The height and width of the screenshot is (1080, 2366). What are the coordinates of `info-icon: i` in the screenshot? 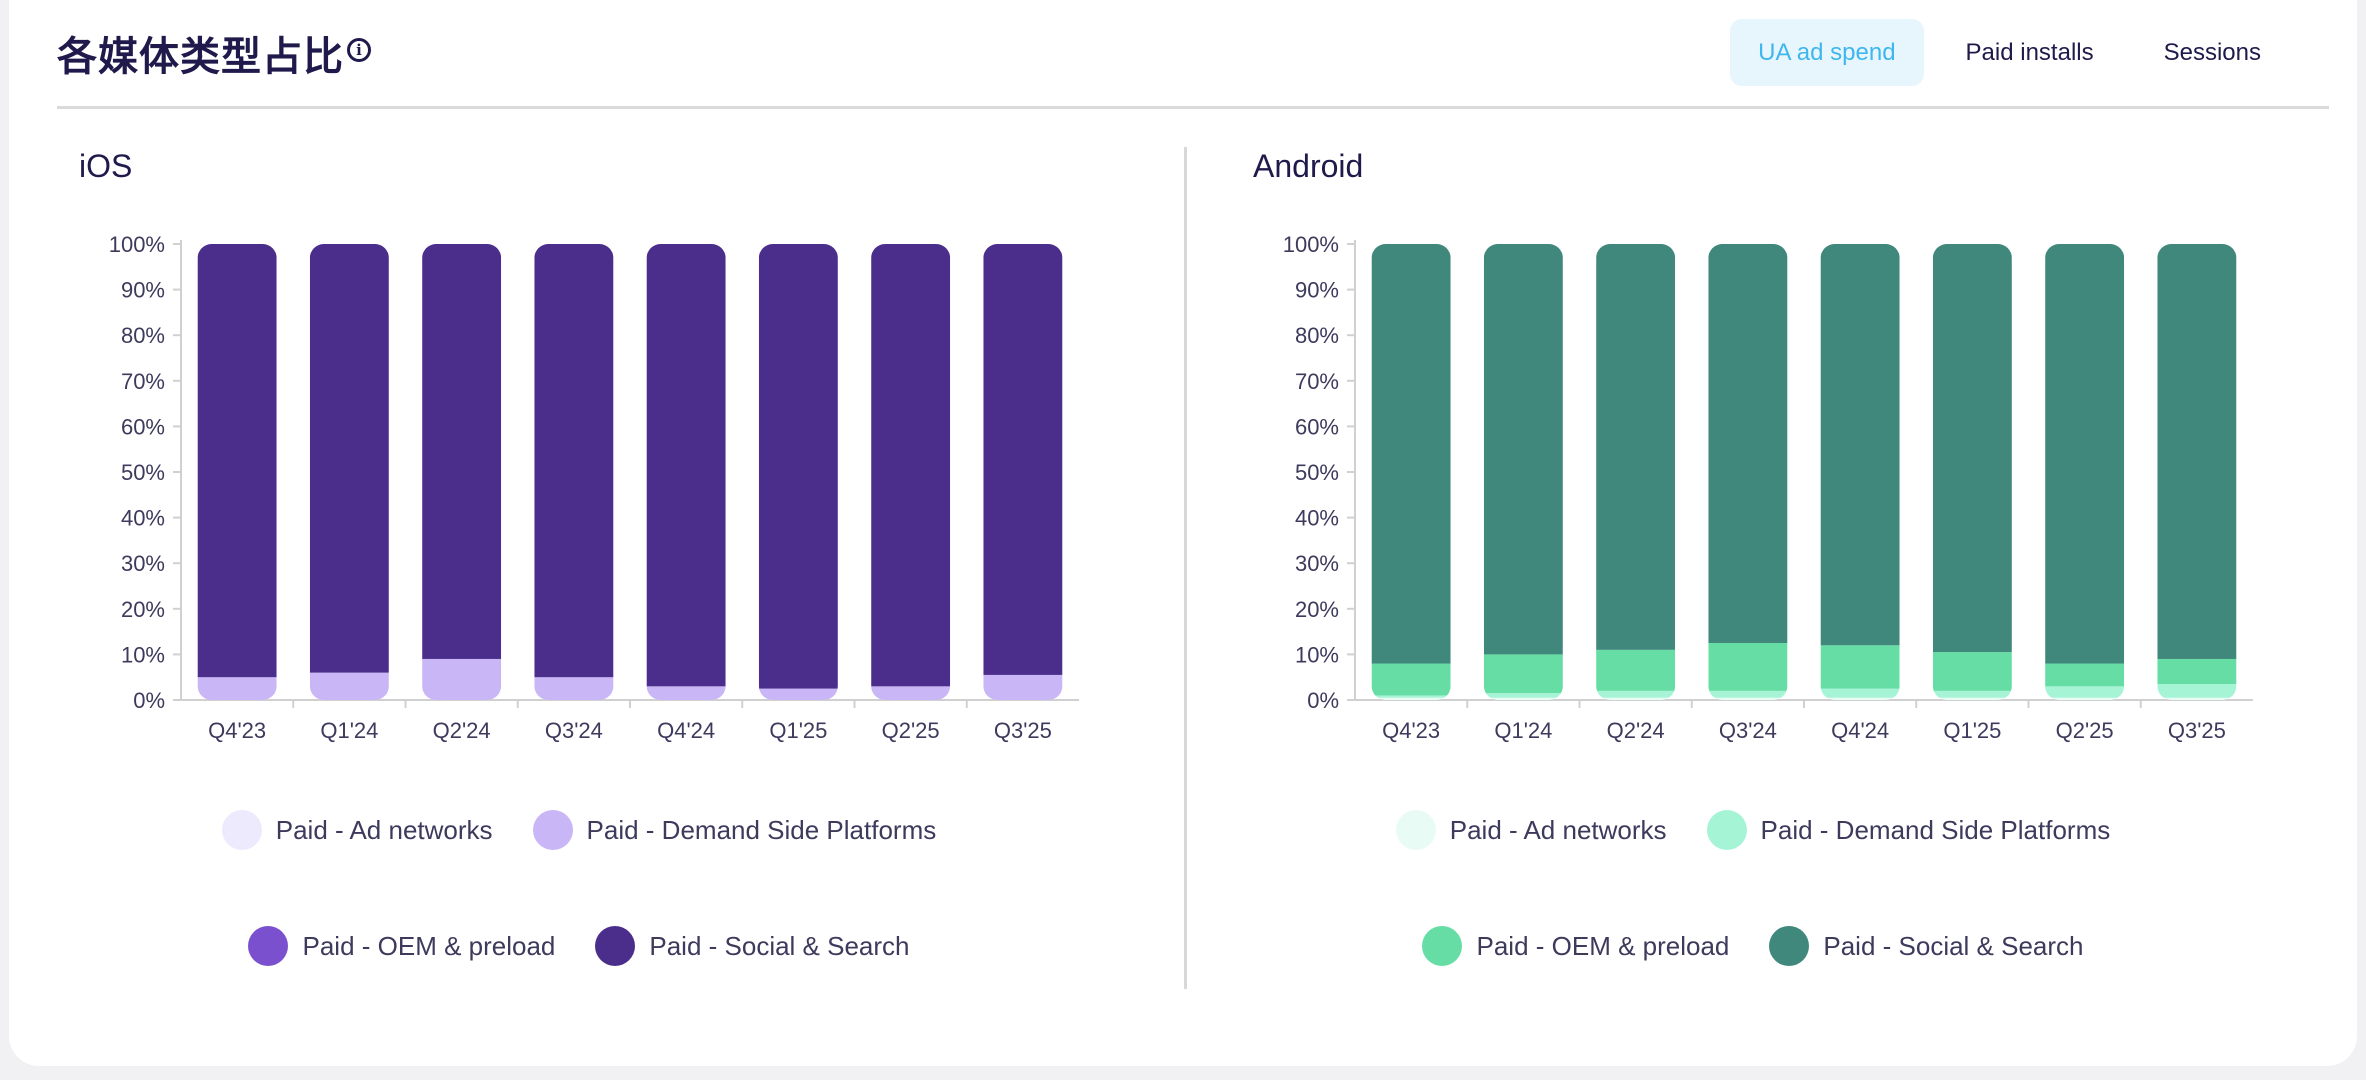 It's located at (359, 50).